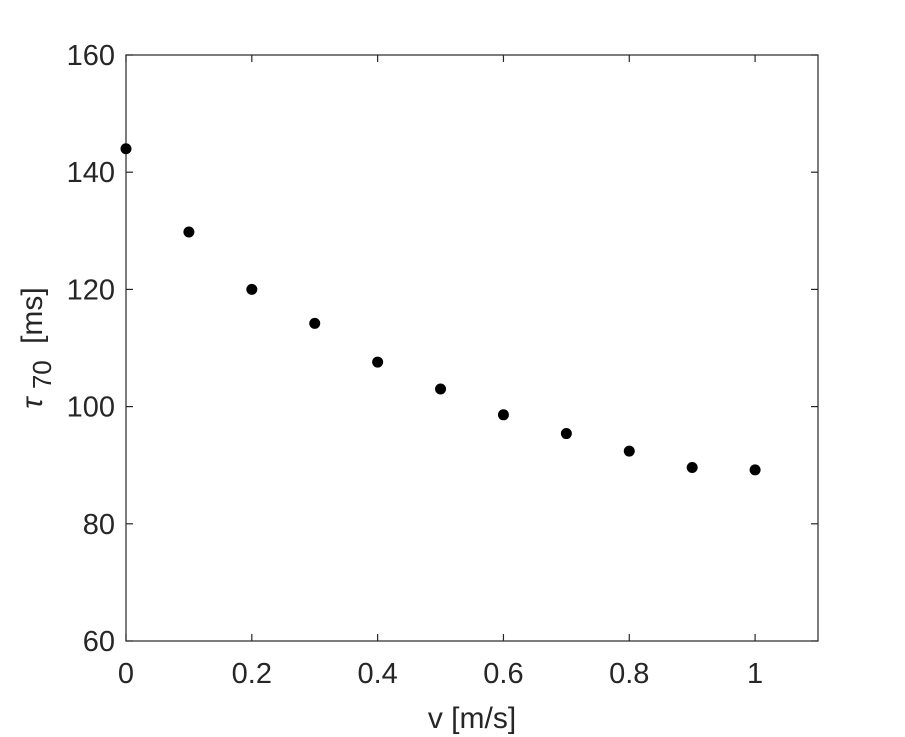  What do you see at coordinates (252, 674) in the screenshot?
I see `x-tick-label: 0.2` at bounding box center [252, 674].